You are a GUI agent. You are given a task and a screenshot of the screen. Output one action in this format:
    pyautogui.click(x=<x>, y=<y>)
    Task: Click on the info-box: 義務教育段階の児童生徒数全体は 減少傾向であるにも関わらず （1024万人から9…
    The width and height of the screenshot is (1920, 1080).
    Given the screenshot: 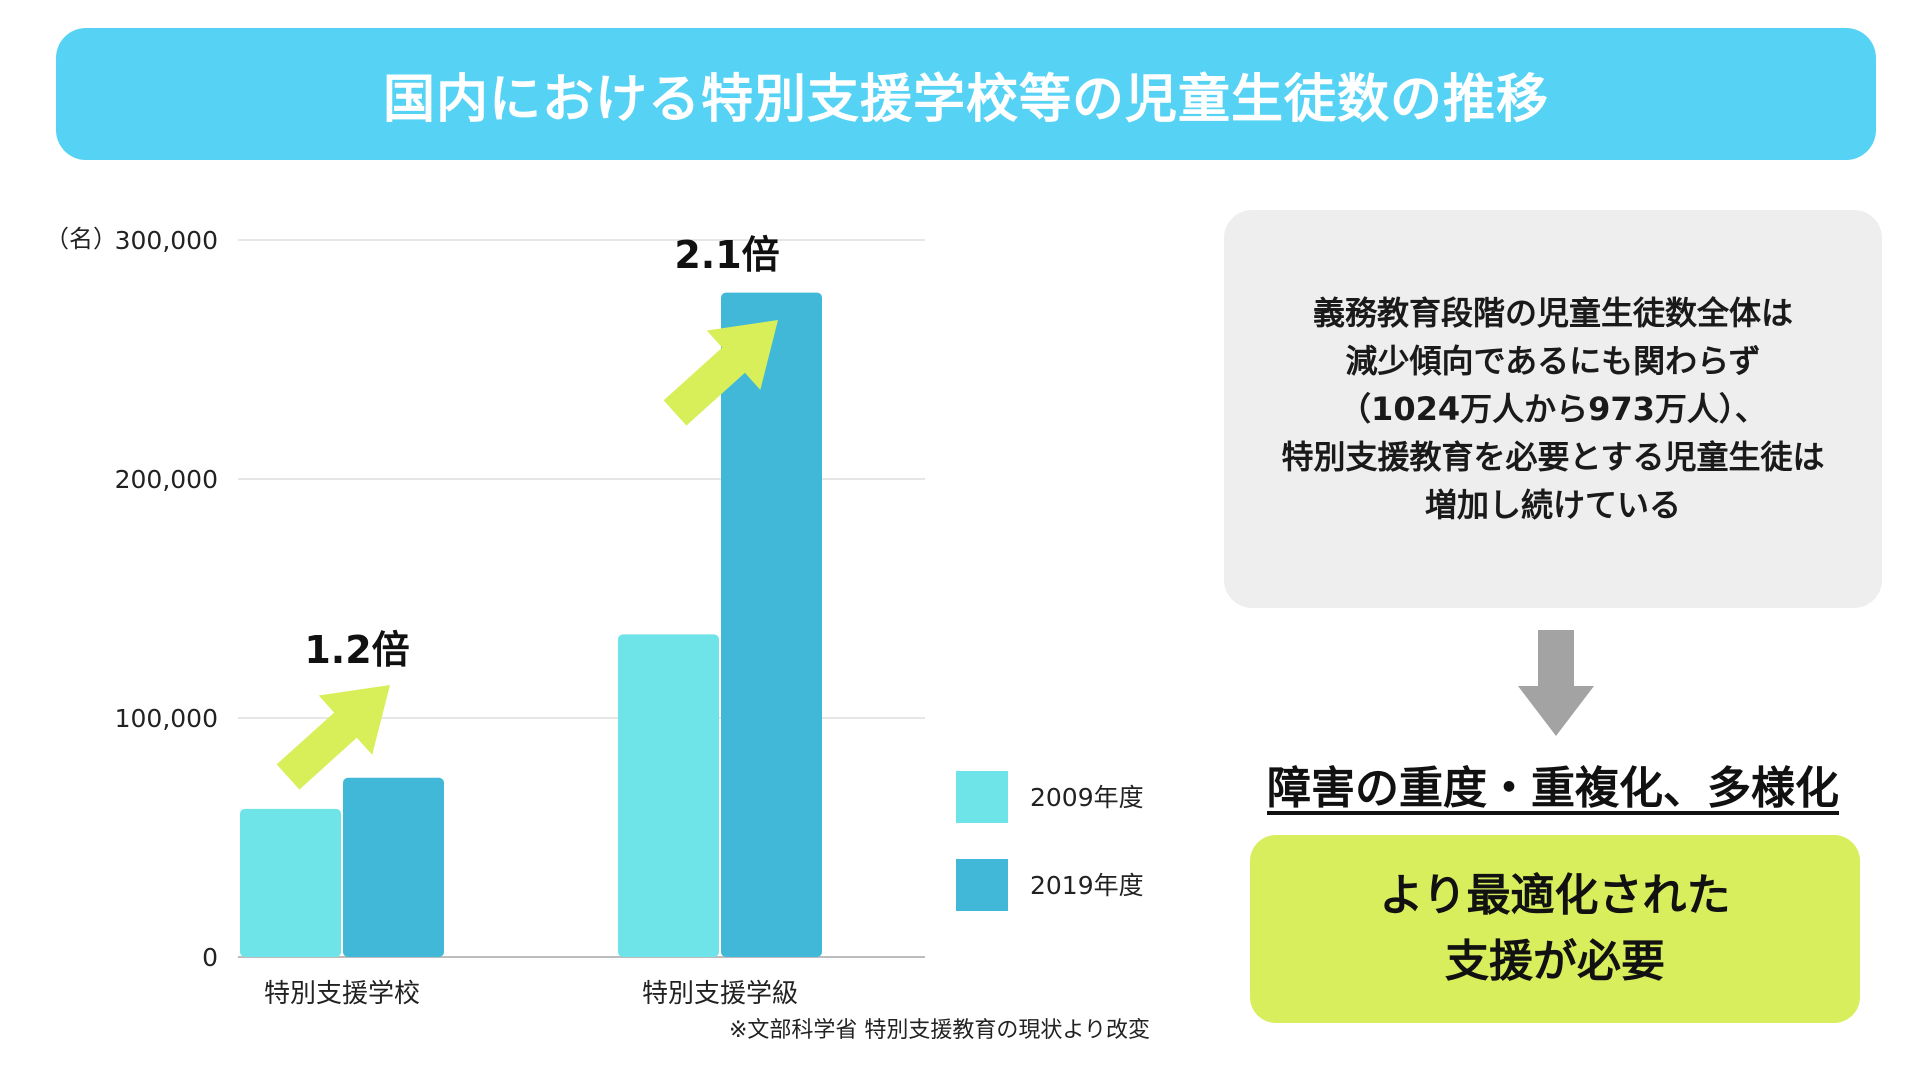 What is the action you would take?
    pyautogui.click(x=1553, y=409)
    